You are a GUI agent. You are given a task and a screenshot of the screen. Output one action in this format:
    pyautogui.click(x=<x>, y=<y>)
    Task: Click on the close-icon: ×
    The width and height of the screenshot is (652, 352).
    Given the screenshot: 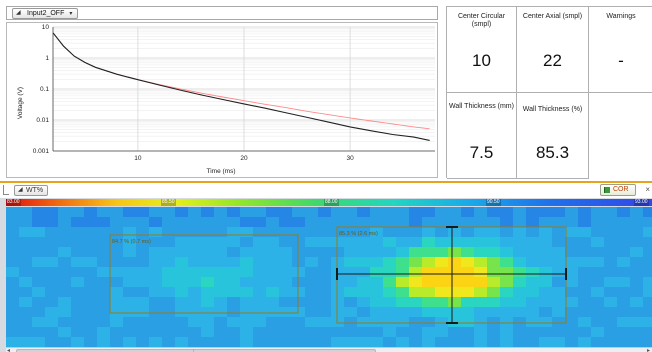 What is the action you would take?
    pyautogui.click(x=647, y=189)
    